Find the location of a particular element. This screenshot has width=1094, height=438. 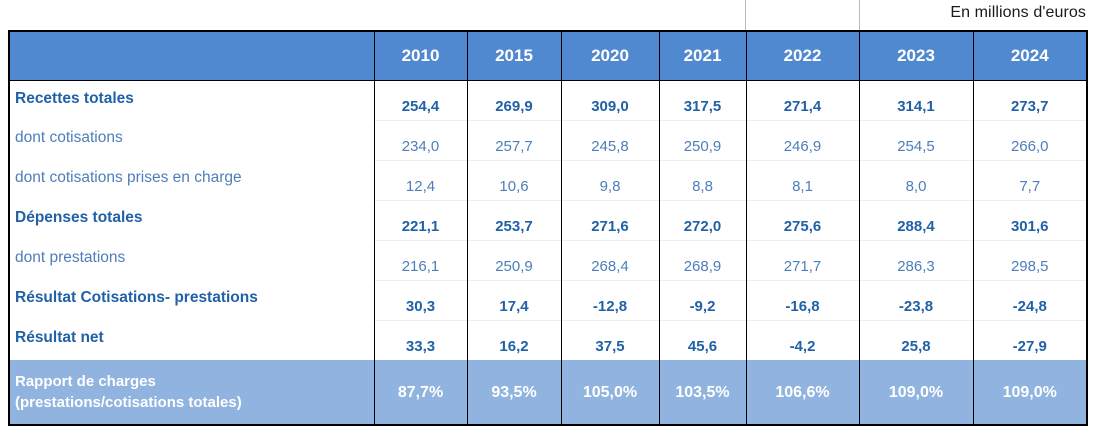

value-cell: 275,6 is located at coordinates (802, 219).